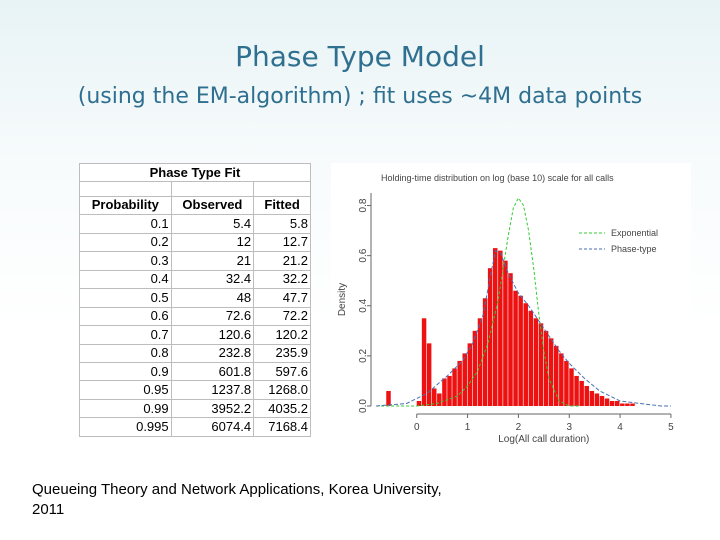 This screenshot has width=720, height=540. Describe the element at coordinates (282, 371) in the screenshot. I see `cell-fitted: 597.6` at that location.